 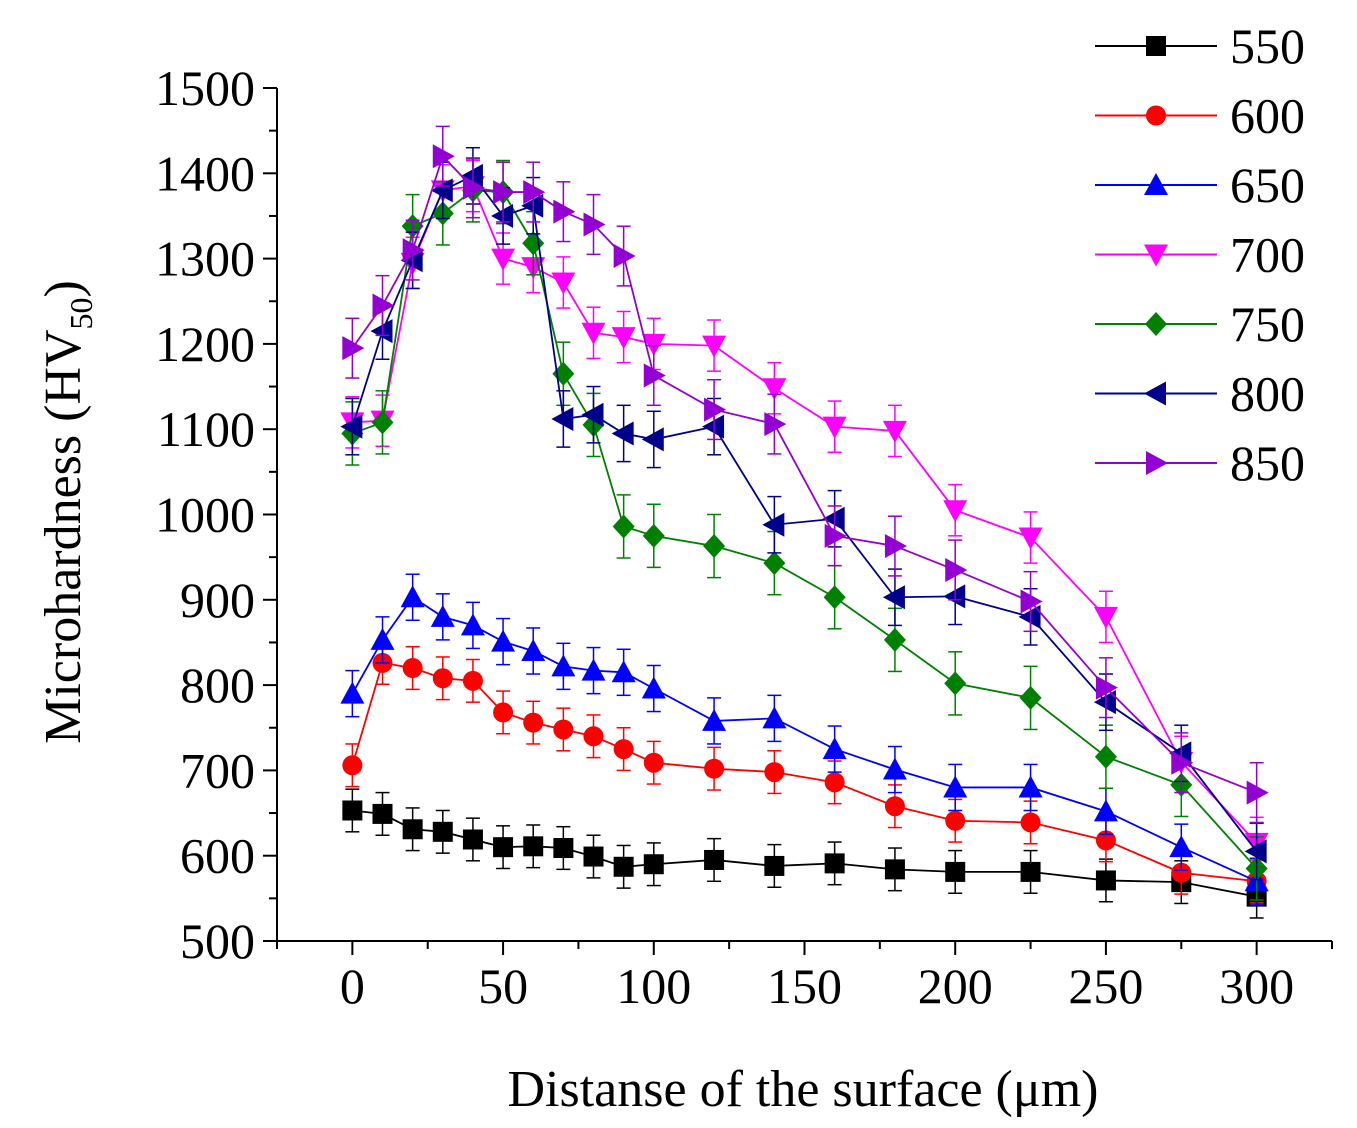 I want to click on legend-item-600: 600, so click(x=1200, y=116).